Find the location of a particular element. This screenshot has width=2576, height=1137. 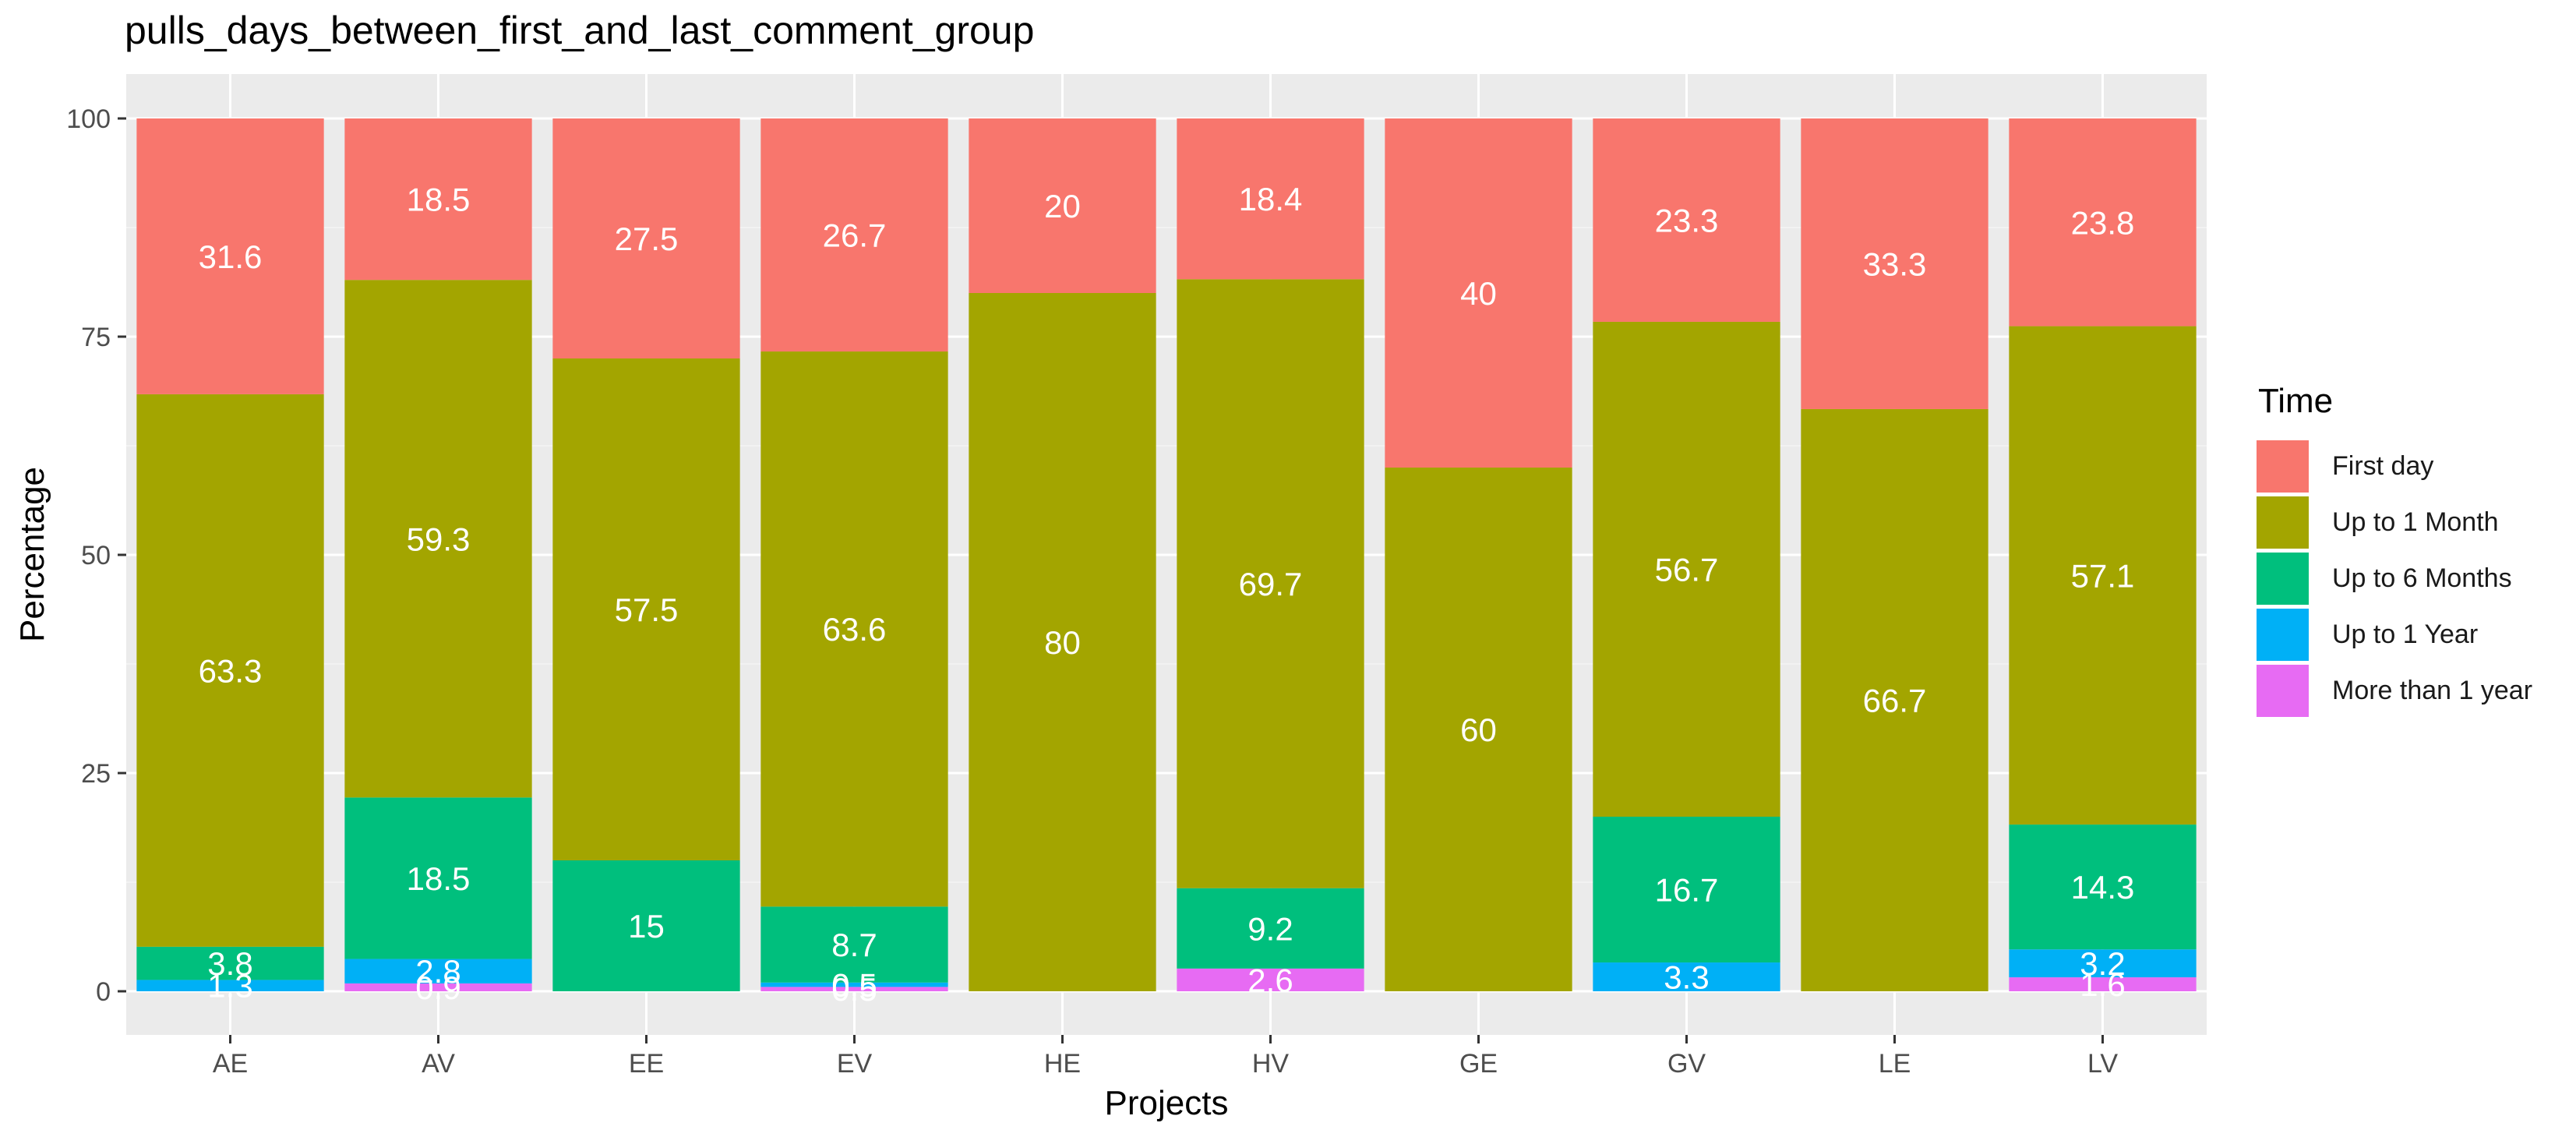

bar-data-label: 69.7 is located at coordinates (1271, 584).